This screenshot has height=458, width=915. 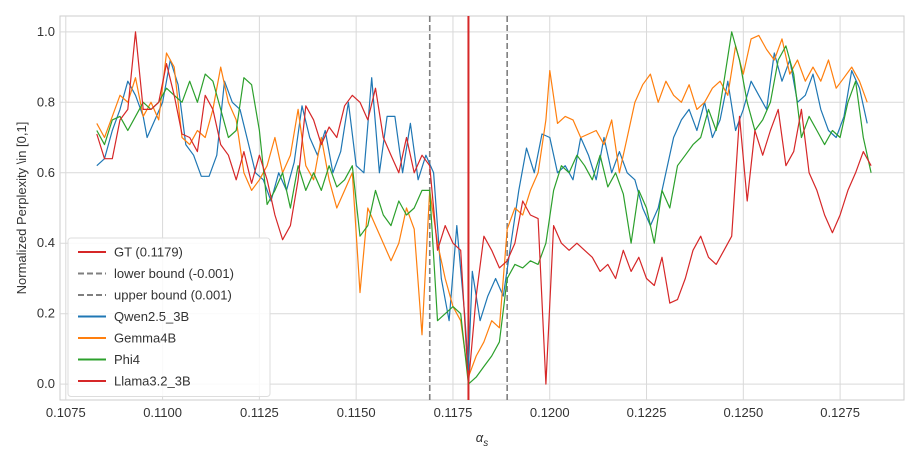 What do you see at coordinates (485, 443) in the screenshot?
I see `x-axis-label-sub: s` at bounding box center [485, 443].